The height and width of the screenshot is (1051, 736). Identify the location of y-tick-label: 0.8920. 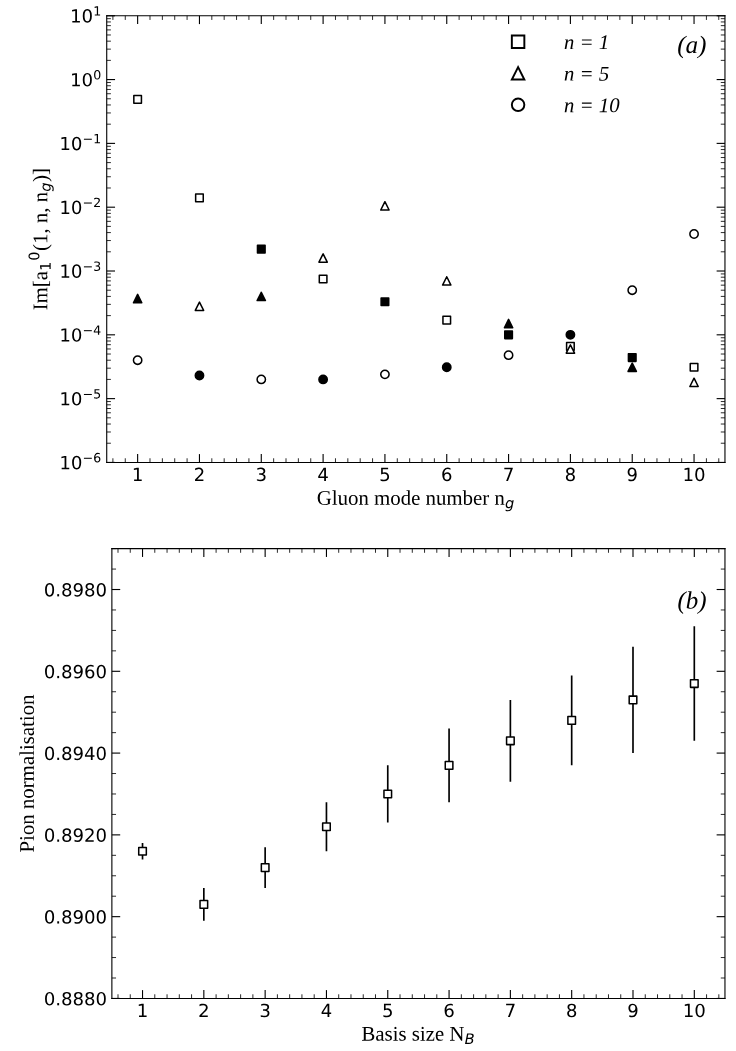
(75, 835).